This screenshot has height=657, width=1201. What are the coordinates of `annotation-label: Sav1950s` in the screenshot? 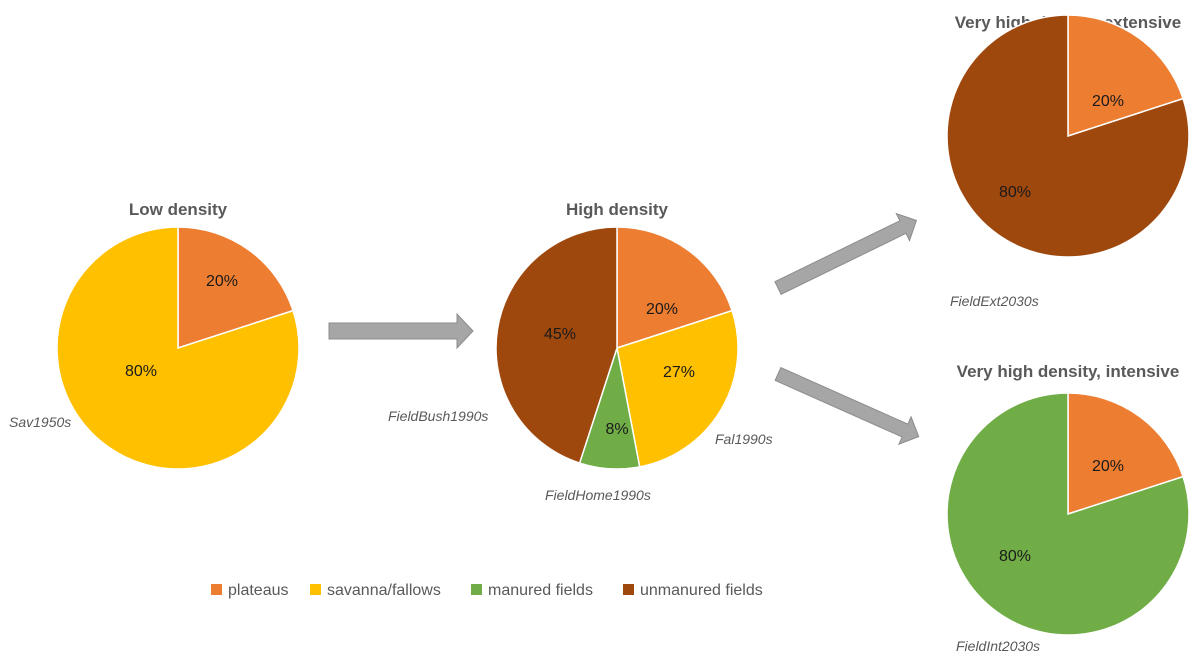 It's located at (40, 422).